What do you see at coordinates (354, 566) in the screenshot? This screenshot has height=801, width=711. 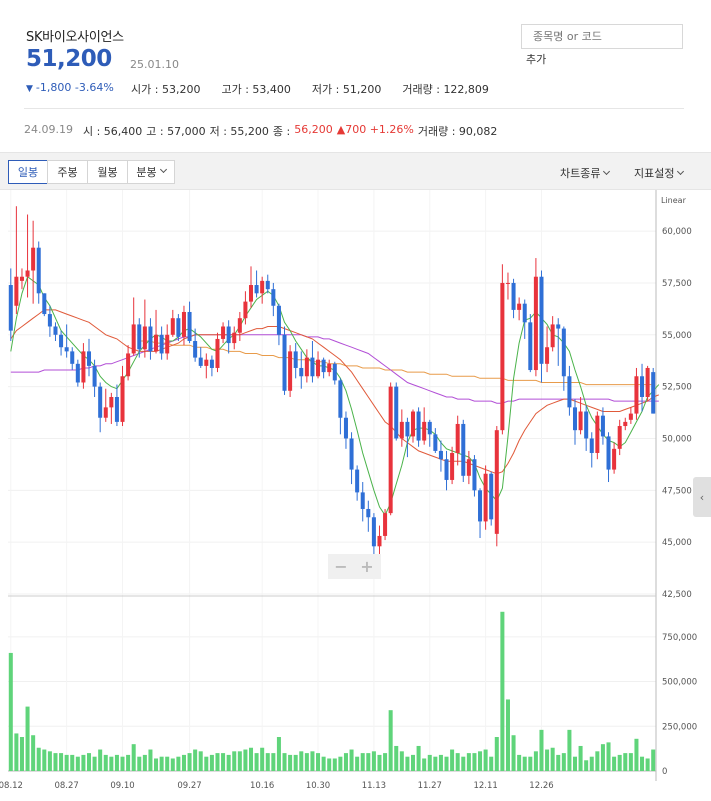 I see `zoom-control: − +` at bounding box center [354, 566].